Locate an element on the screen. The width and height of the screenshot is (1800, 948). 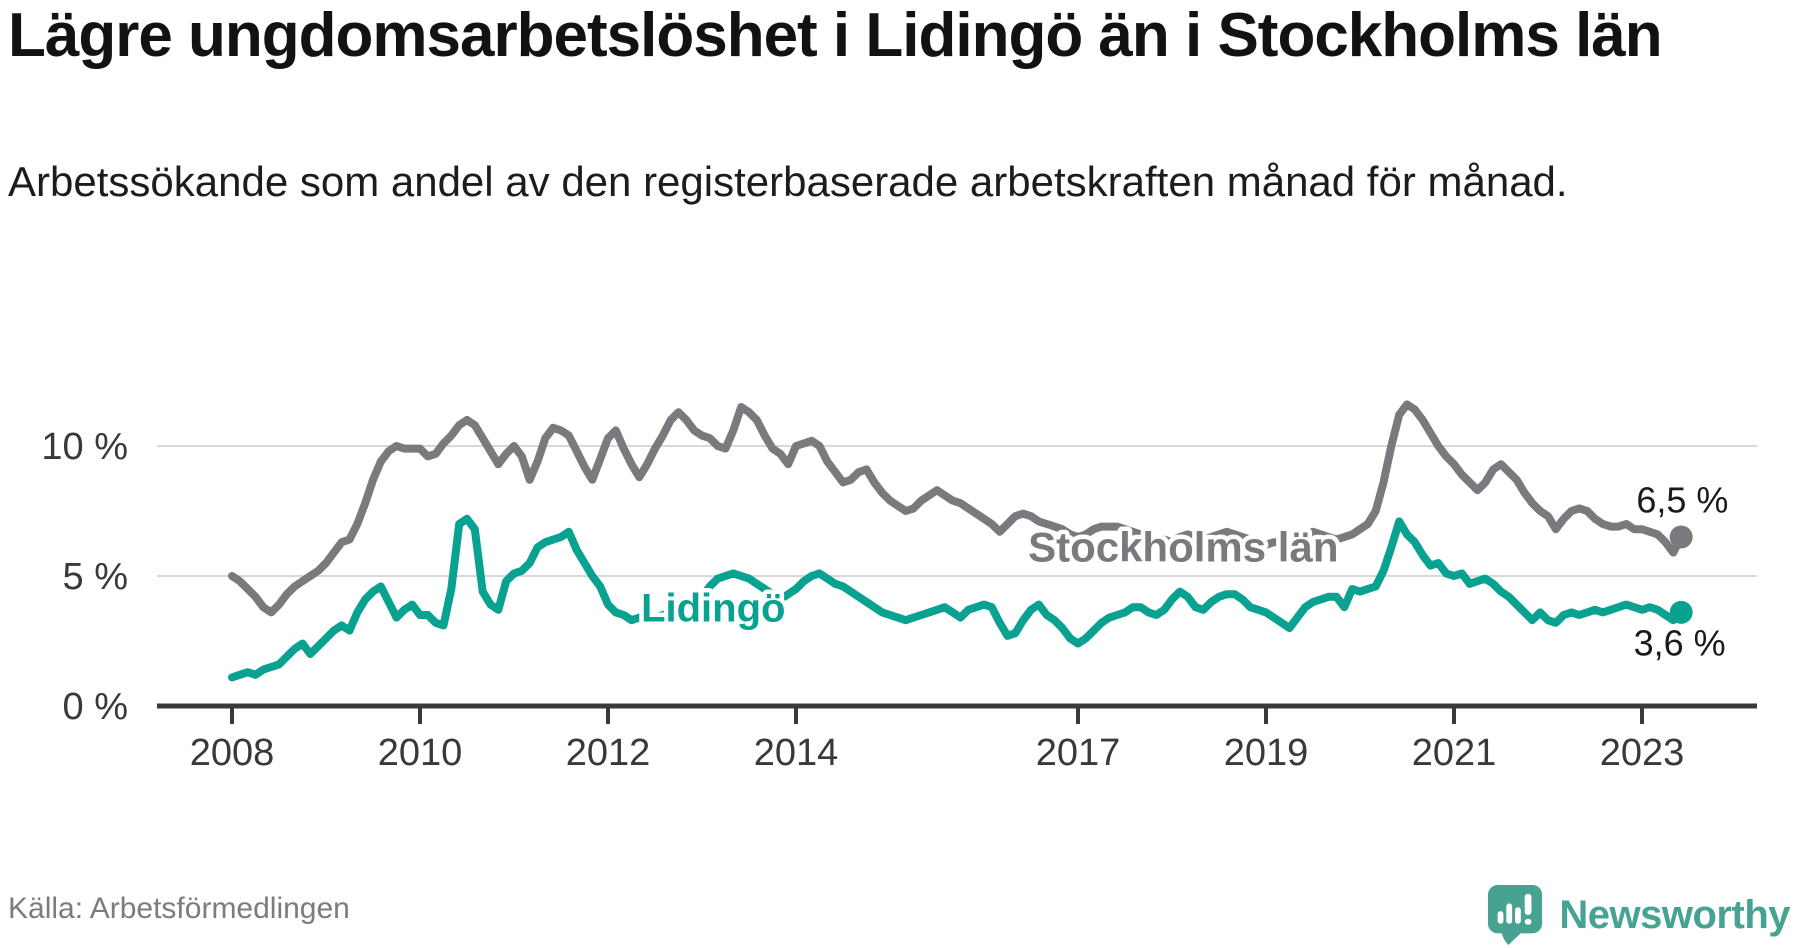
annotation-lidingo: Lidingö is located at coordinates (713, 609).